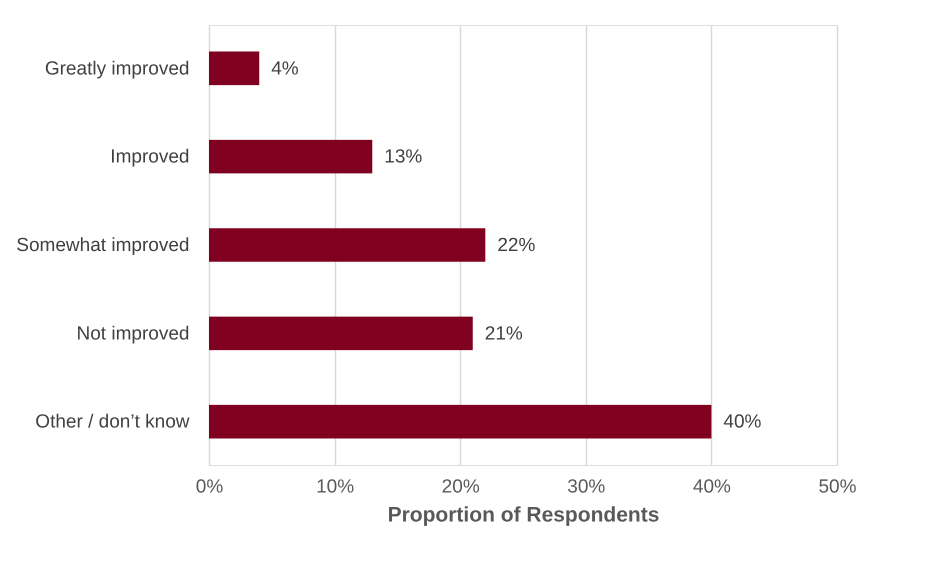 The height and width of the screenshot is (580, 940). I want to click on x-tick-label: 20%, so click(461, 487).